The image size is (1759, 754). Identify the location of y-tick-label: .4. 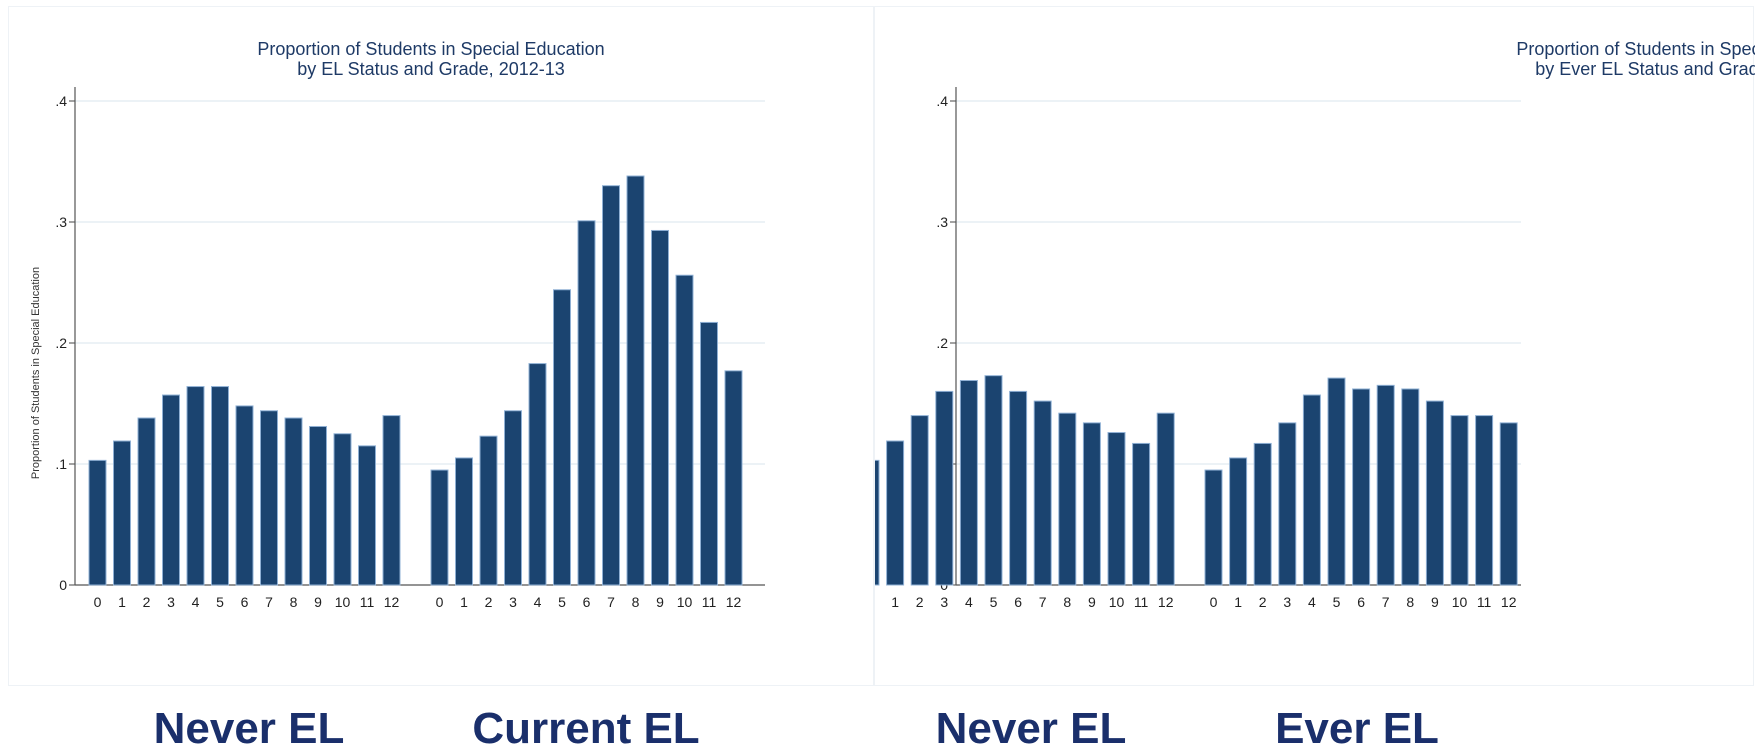
(942, 101).